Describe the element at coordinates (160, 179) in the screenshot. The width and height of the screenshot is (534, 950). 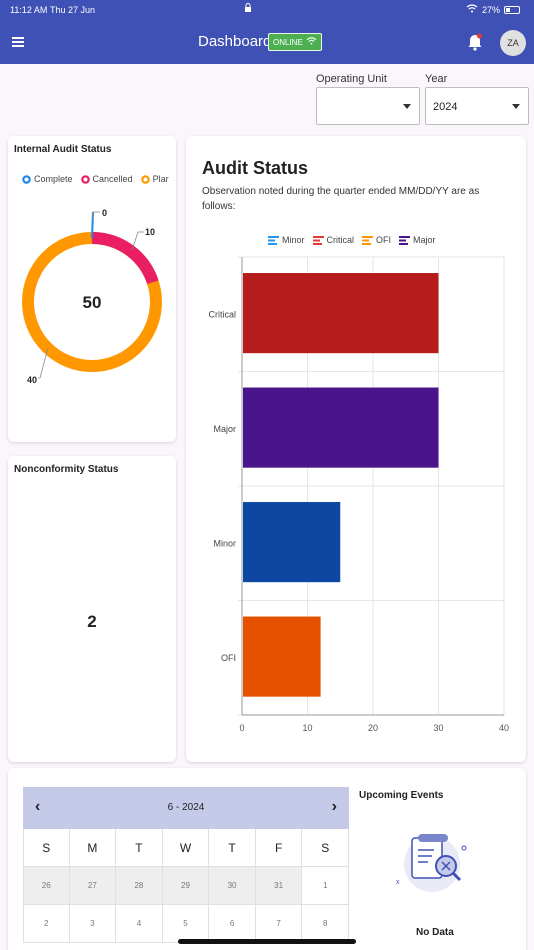
I see `legend-label: Plar` at that location.